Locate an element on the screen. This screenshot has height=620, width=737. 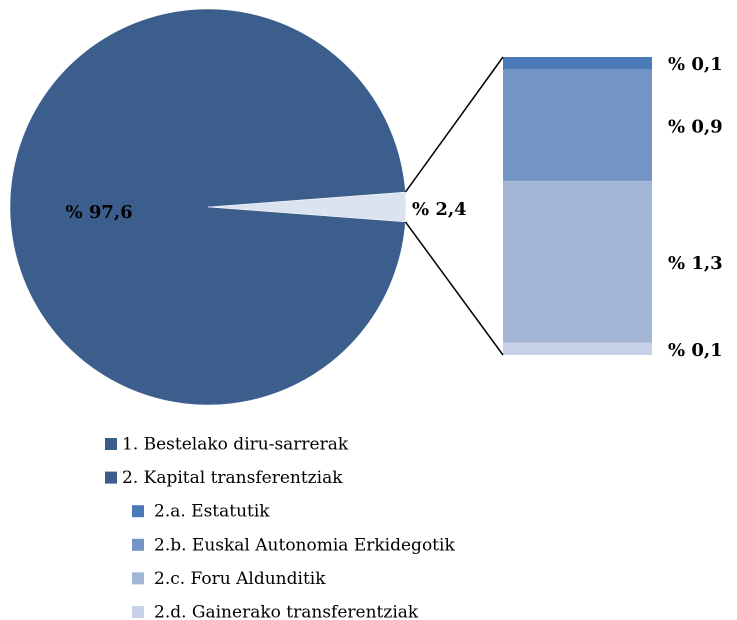
legend-label: 2.d. Gainerako transferentziak is located at coordinates (286, 611).